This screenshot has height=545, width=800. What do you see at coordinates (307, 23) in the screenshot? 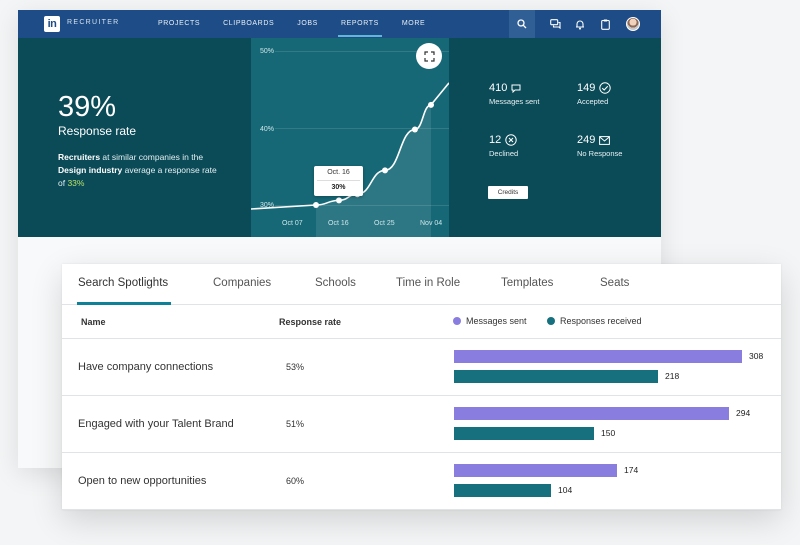
I see `nav-jobs: JOBS` at bounding box center [307, 23].